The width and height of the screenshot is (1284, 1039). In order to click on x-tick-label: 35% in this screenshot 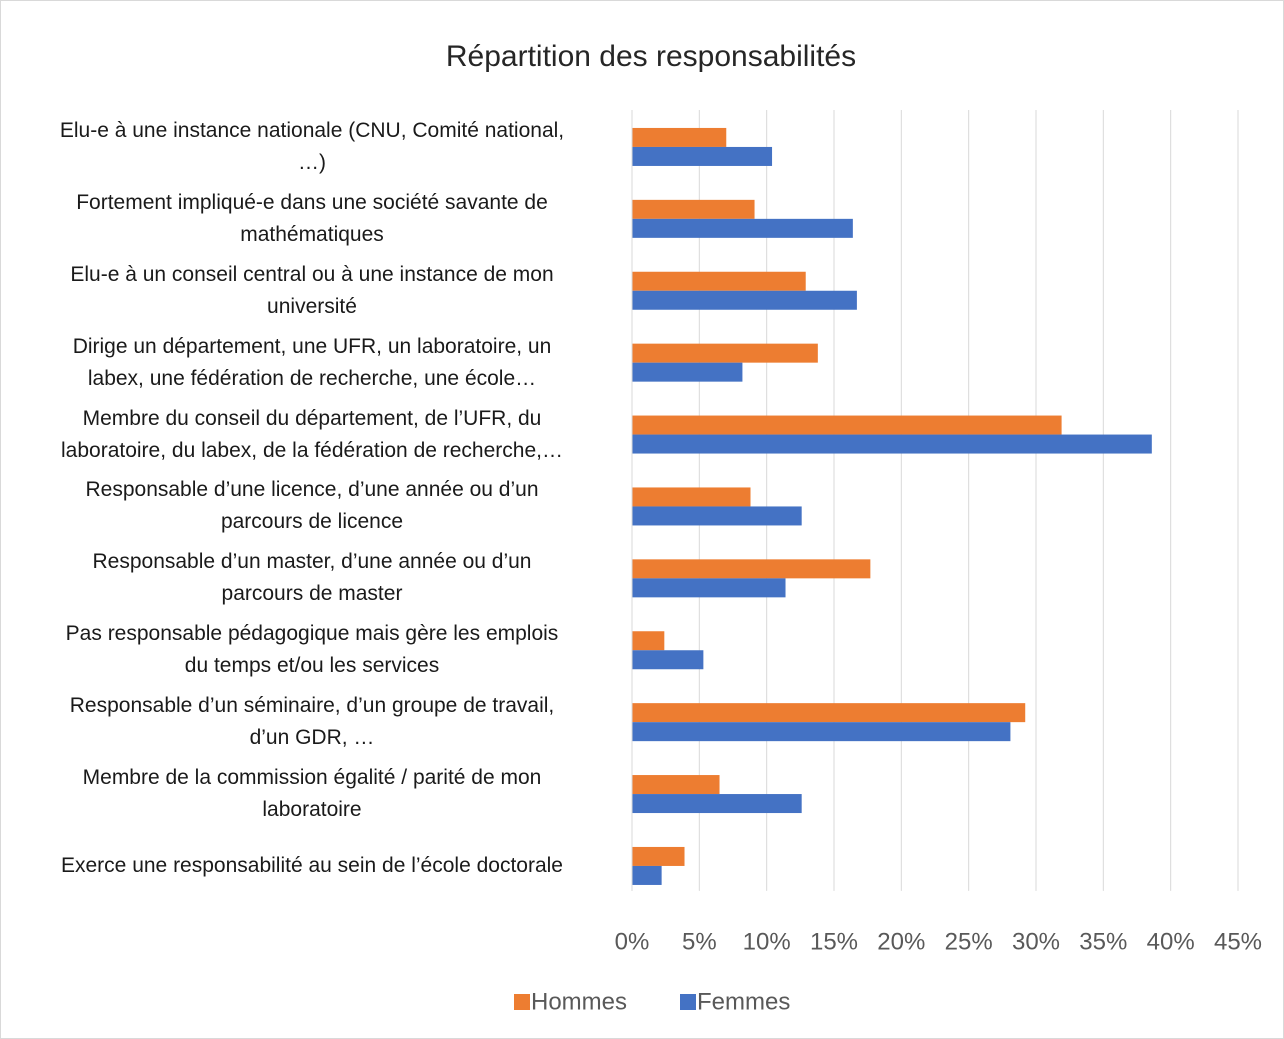, I will do `click(1103, 941)`.